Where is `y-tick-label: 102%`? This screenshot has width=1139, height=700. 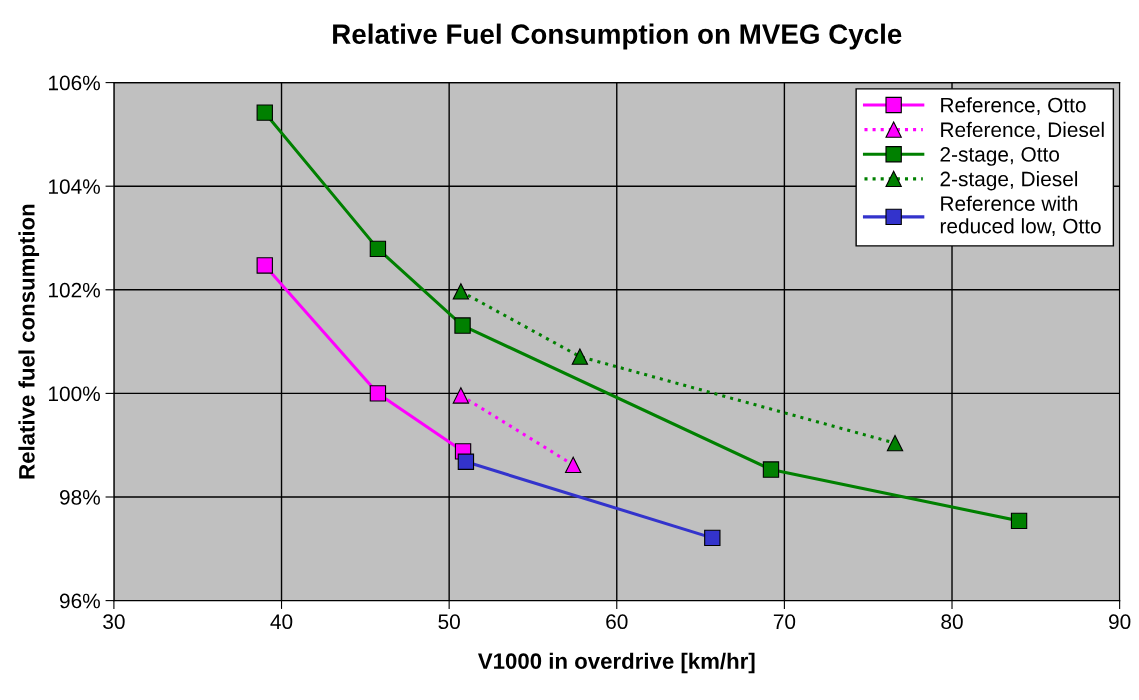 y-tick-label: 102% is located at coordinates (74, 290).